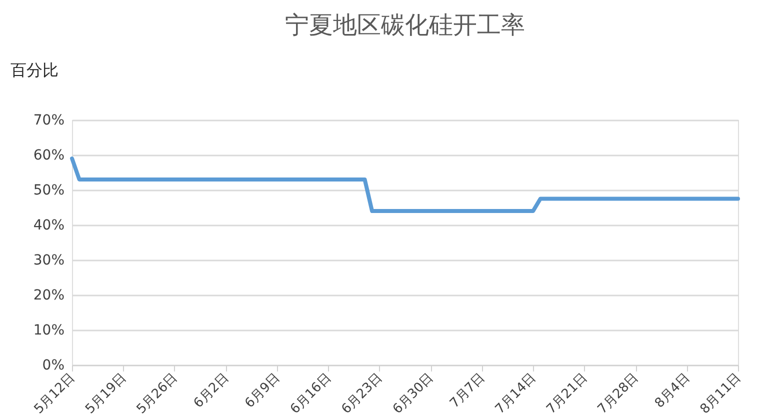  What do you see at coordinates (48, 190) in the screenshot?
I see `y-tick-label: 50%` at bounding box center [48, 190].